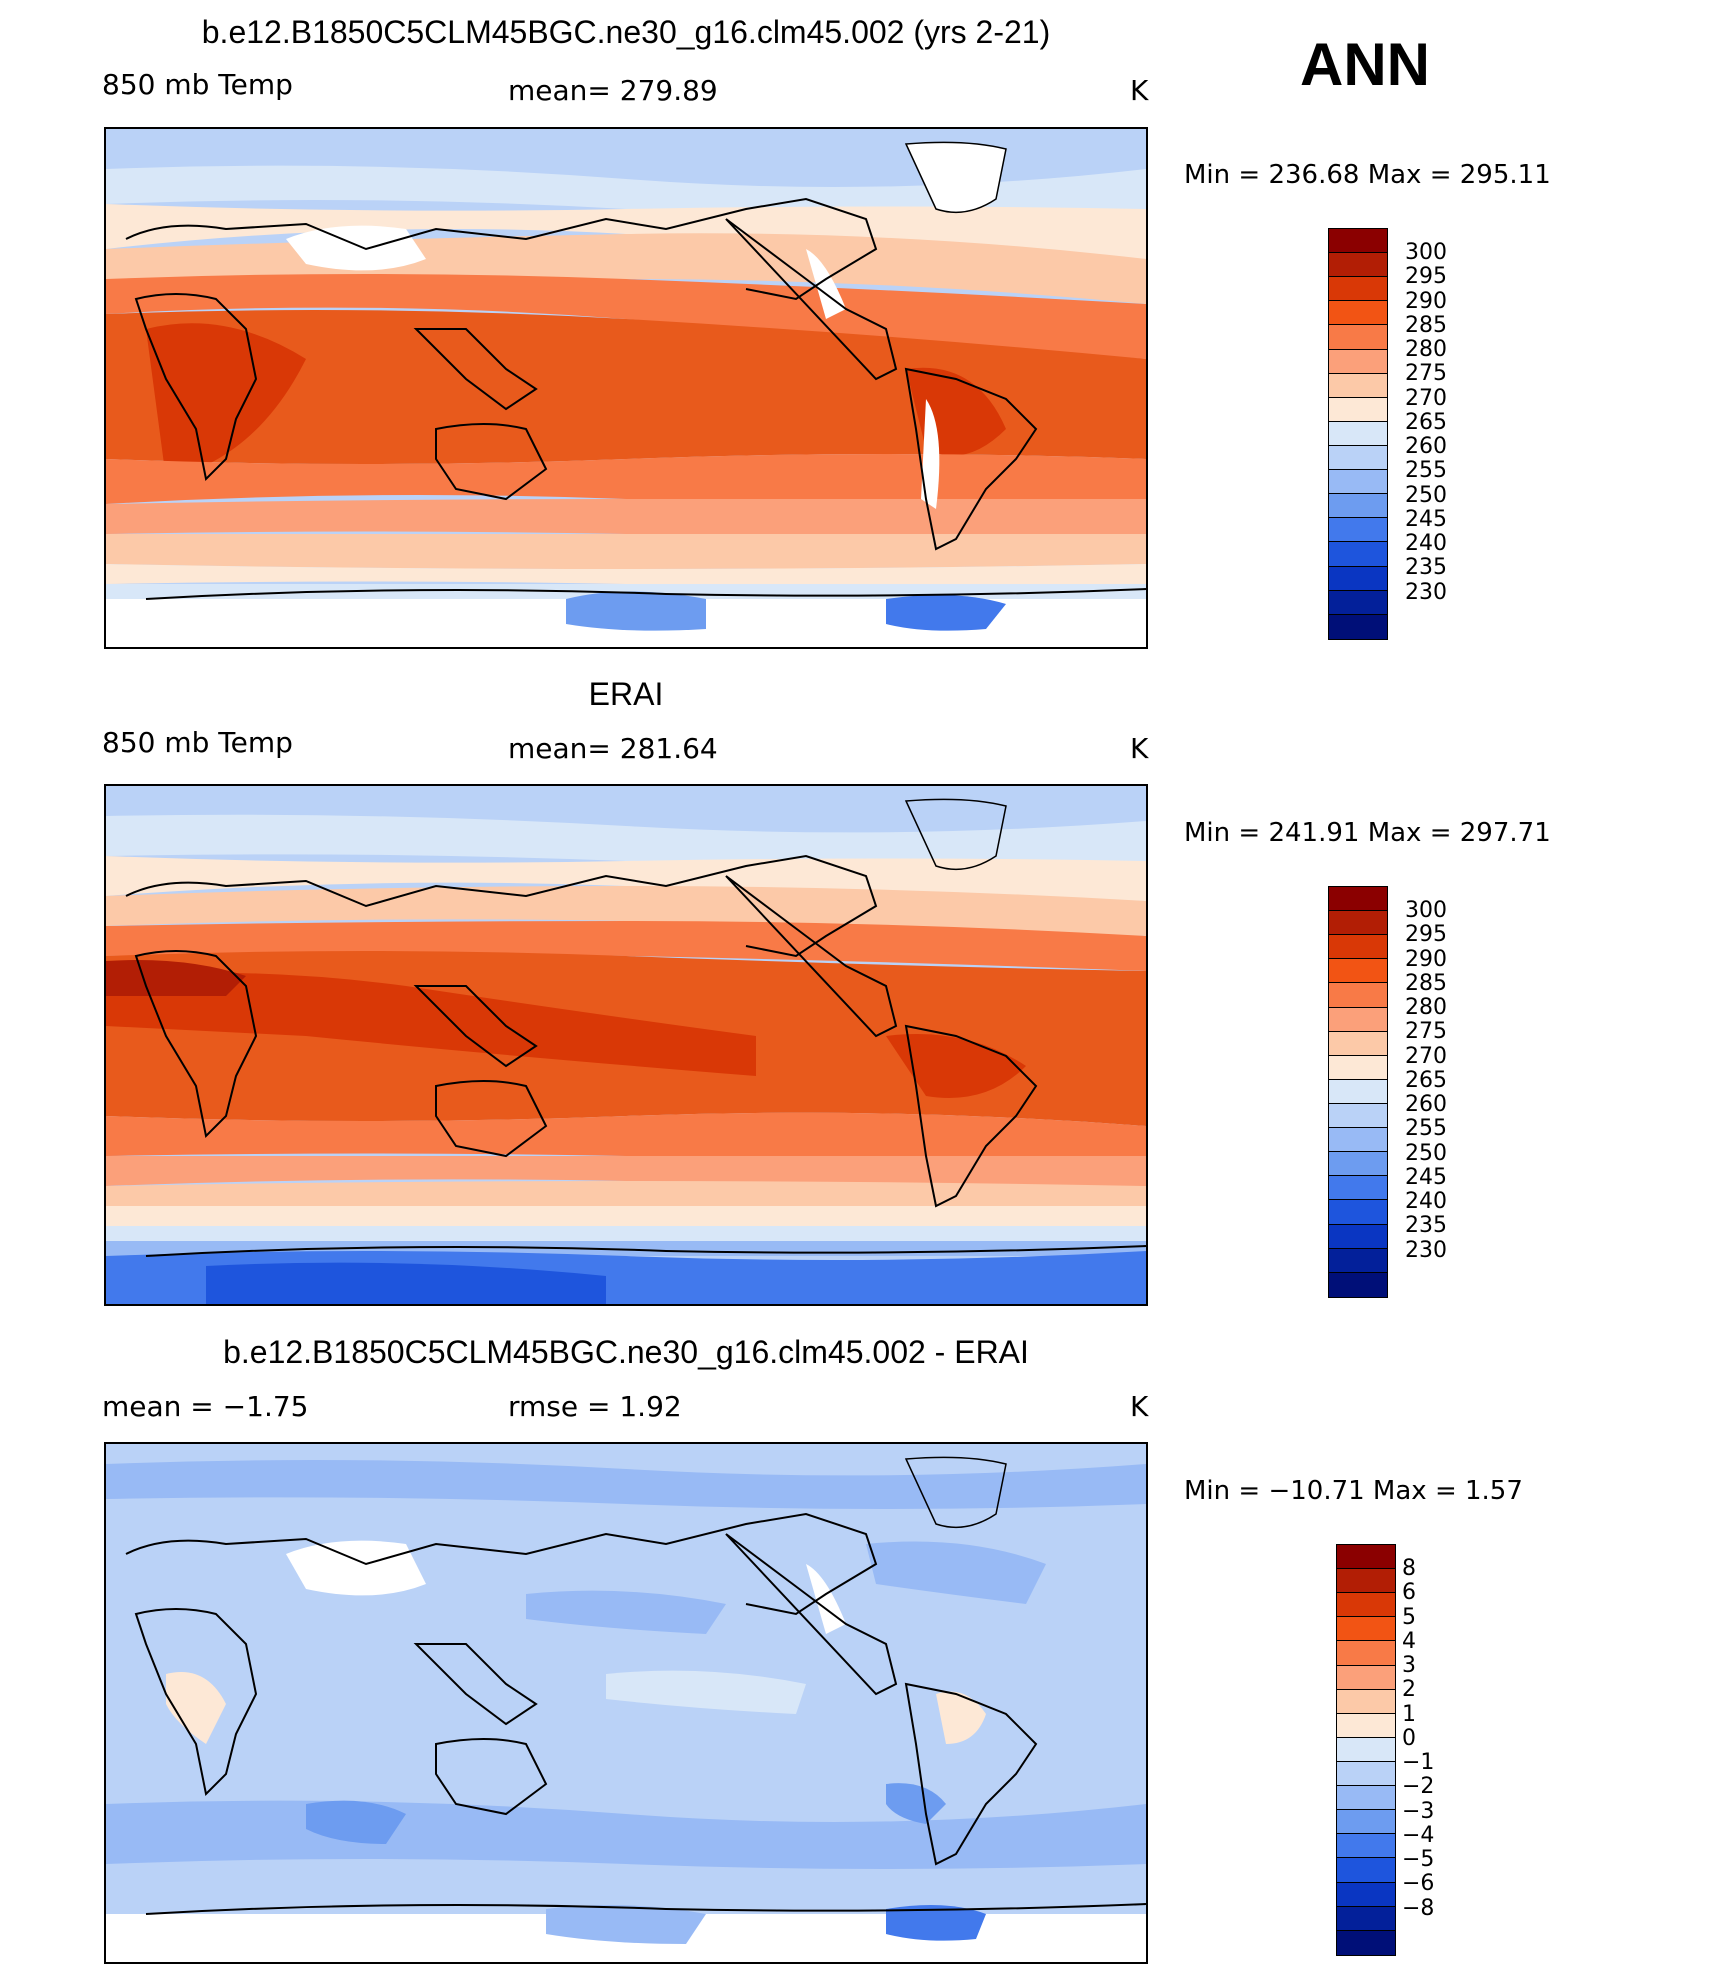  What do you see at coordinates (1409, 1714) in the screenshot?
I see `colorbar-tick-label: 1` at bounding box center [1409, 1714].